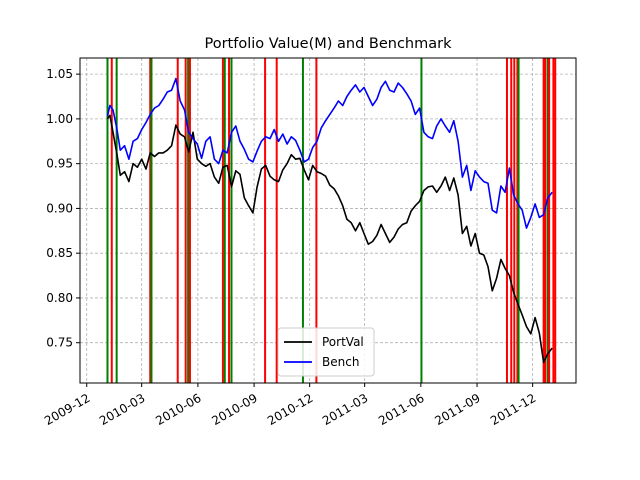 This screenshot has height=480, width=640. Describe the element at coordinates (343, 342) in the screenshot. I see `legend-label-portval: PortVal` at that location.